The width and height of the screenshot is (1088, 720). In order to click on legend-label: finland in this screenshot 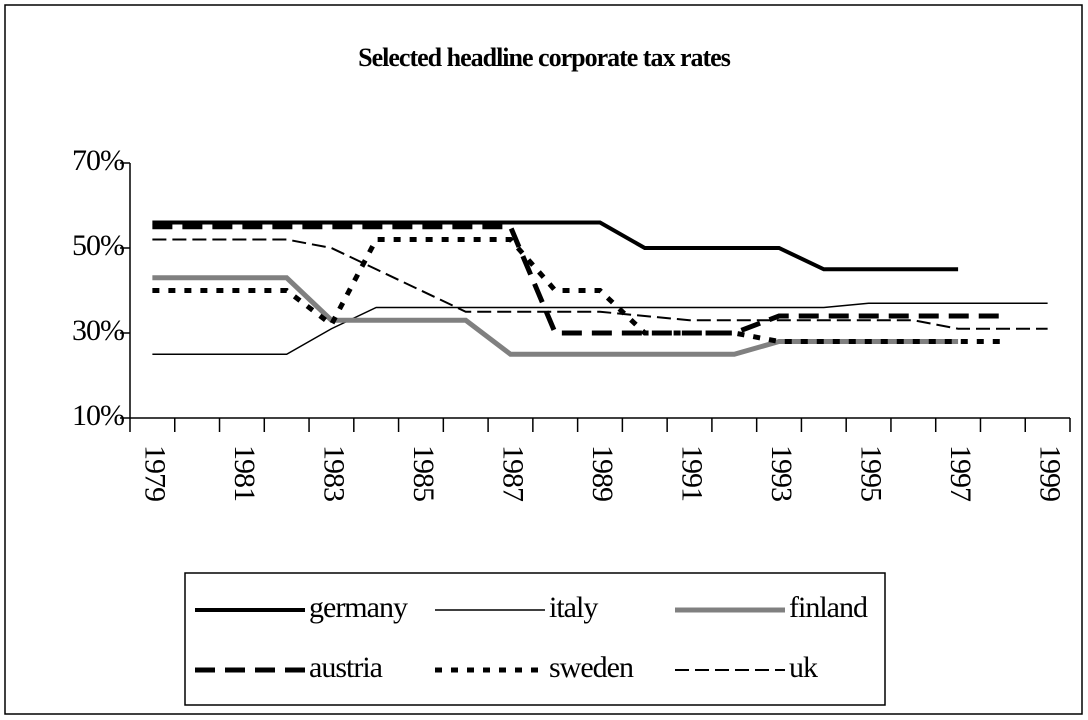, I will do `click(828, 607)`.